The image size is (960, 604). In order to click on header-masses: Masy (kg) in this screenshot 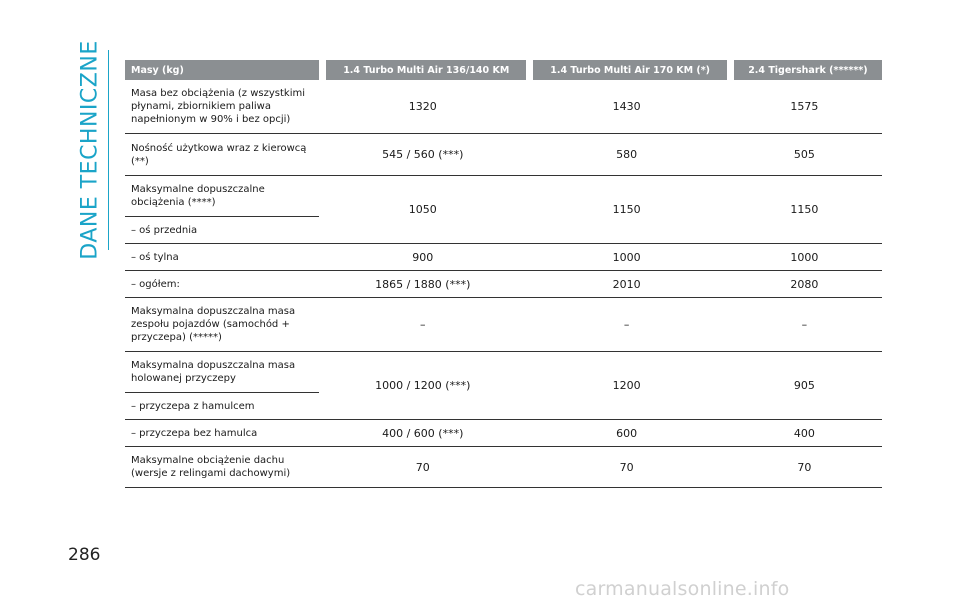, I will do `click(222, 70)`.